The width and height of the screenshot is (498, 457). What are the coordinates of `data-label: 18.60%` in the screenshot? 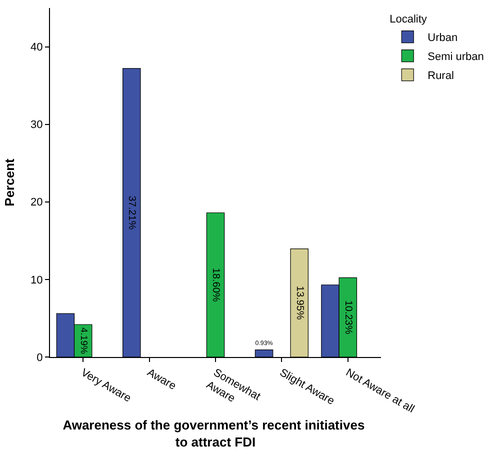 It's located at (215, 285).